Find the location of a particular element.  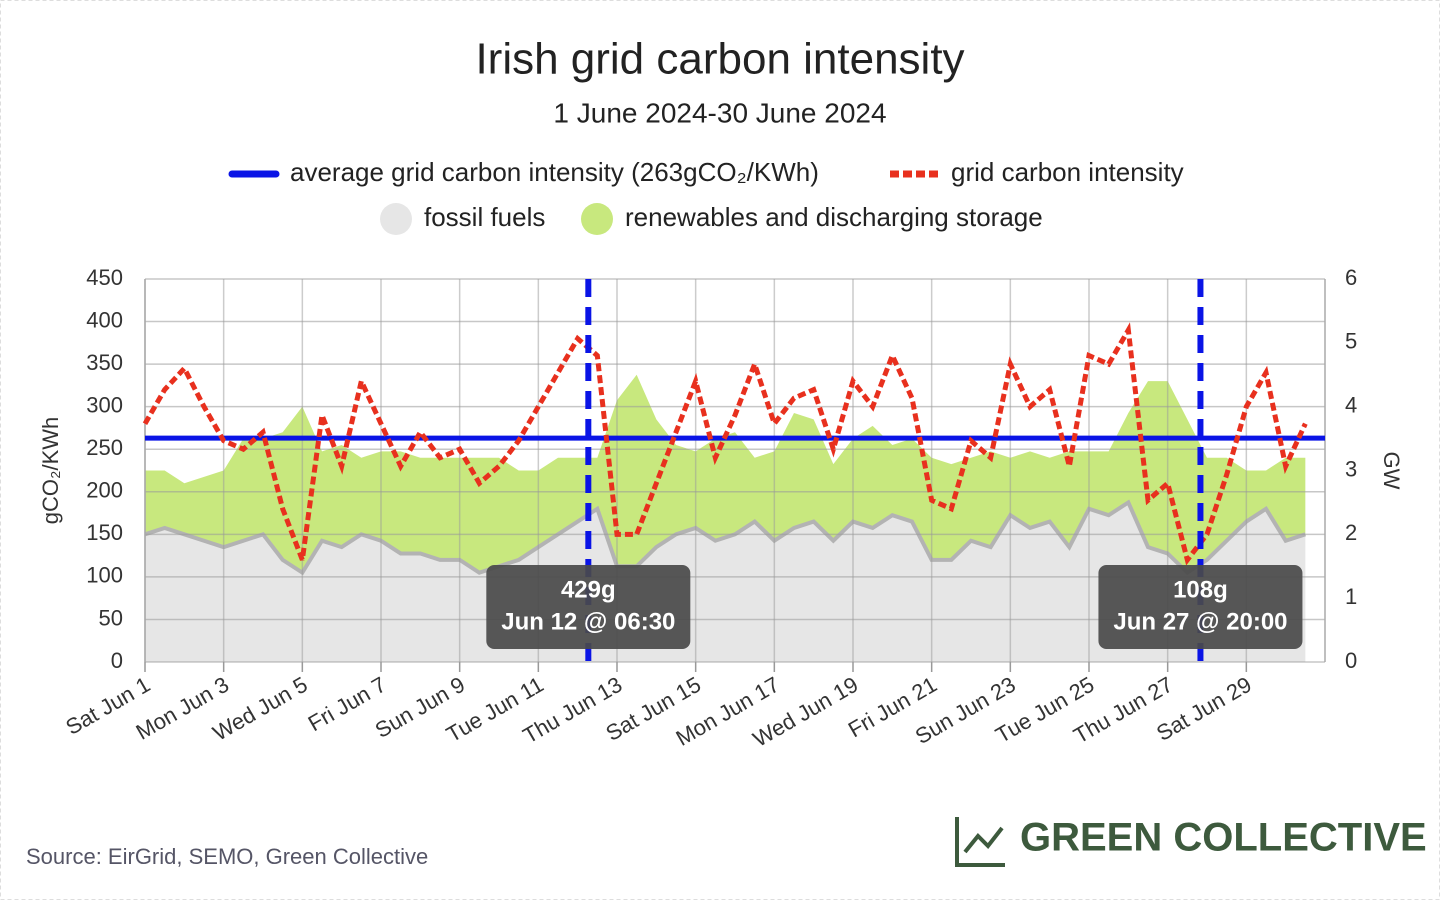

y-tick-label: 350 is located at coordinates (104, 362).